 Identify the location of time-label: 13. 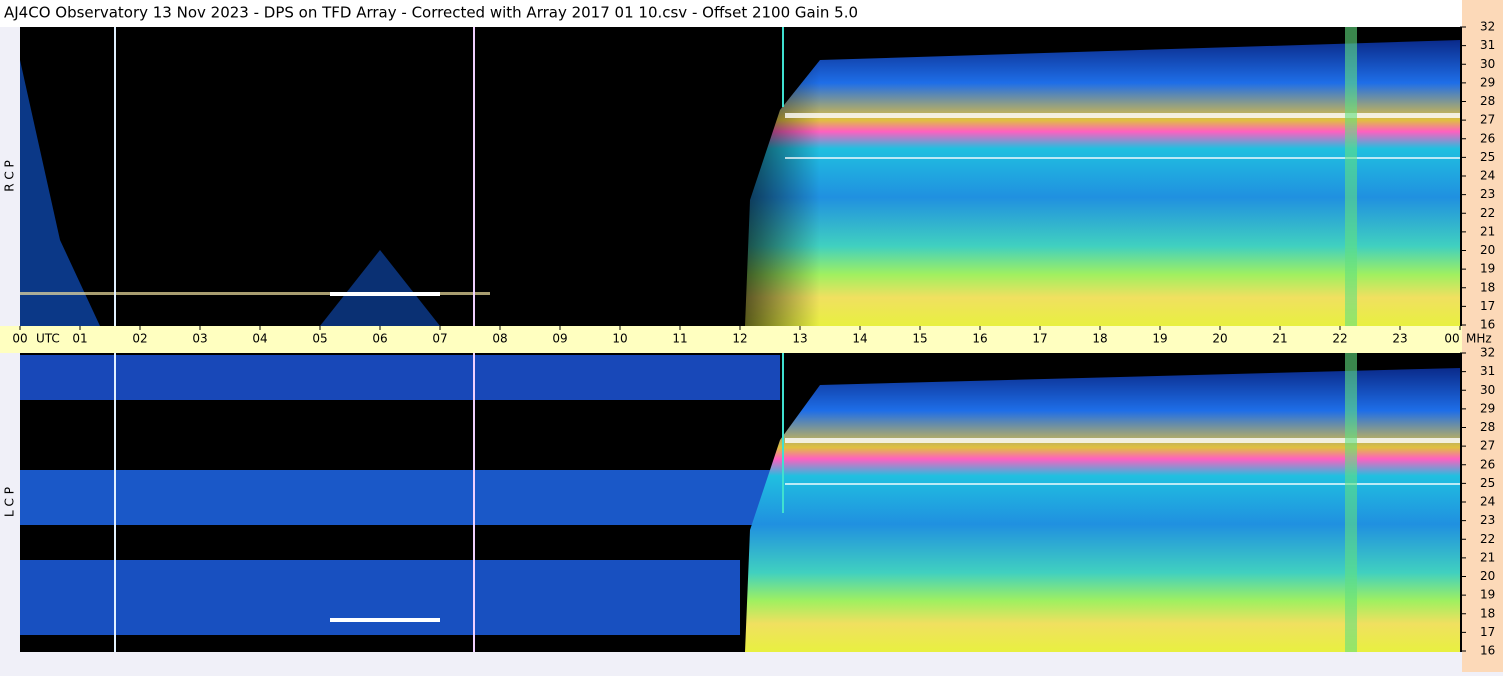
(799, 339).